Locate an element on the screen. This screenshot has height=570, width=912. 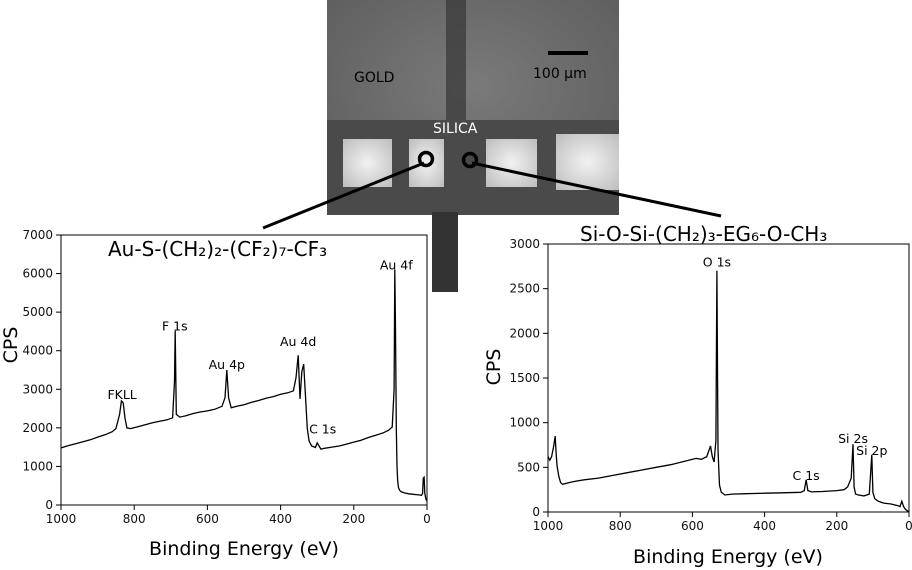
chart-left-ylabel: CPS is located at coordinates (11, 345).